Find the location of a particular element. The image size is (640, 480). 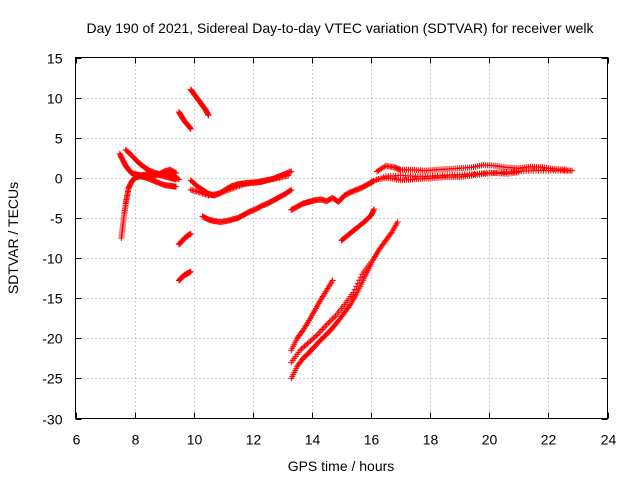

y-tick-label: 10 is located at coordinates (55, 99).